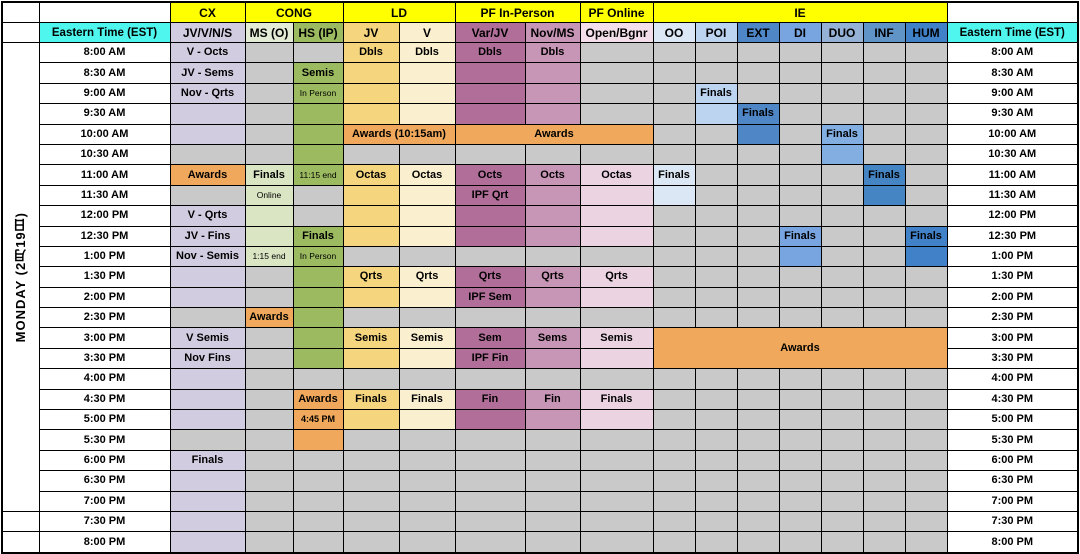 The width and height of the screenshot is (1080, 554). Describe the element at coordinates (20, 542) in the screenshot. I see `spacer-cell` at that location.